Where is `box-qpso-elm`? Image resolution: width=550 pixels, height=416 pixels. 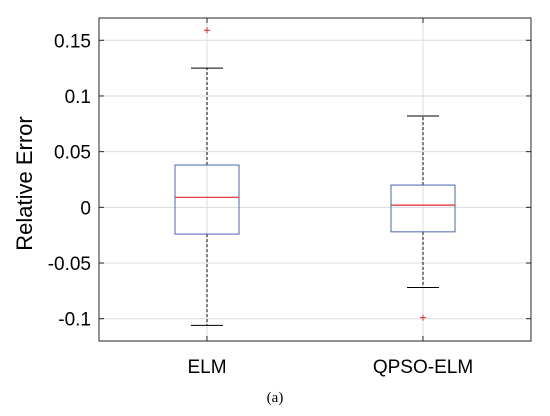 box-qpso-elm is located at coordinates (423, 218).